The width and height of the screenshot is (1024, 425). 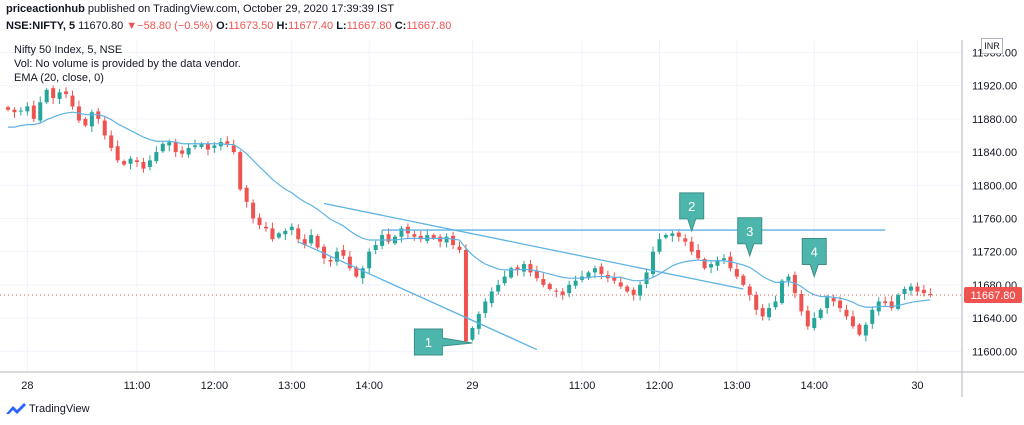 I want to click on y-tick-label: 11640.00, so click(x=994, y=319).